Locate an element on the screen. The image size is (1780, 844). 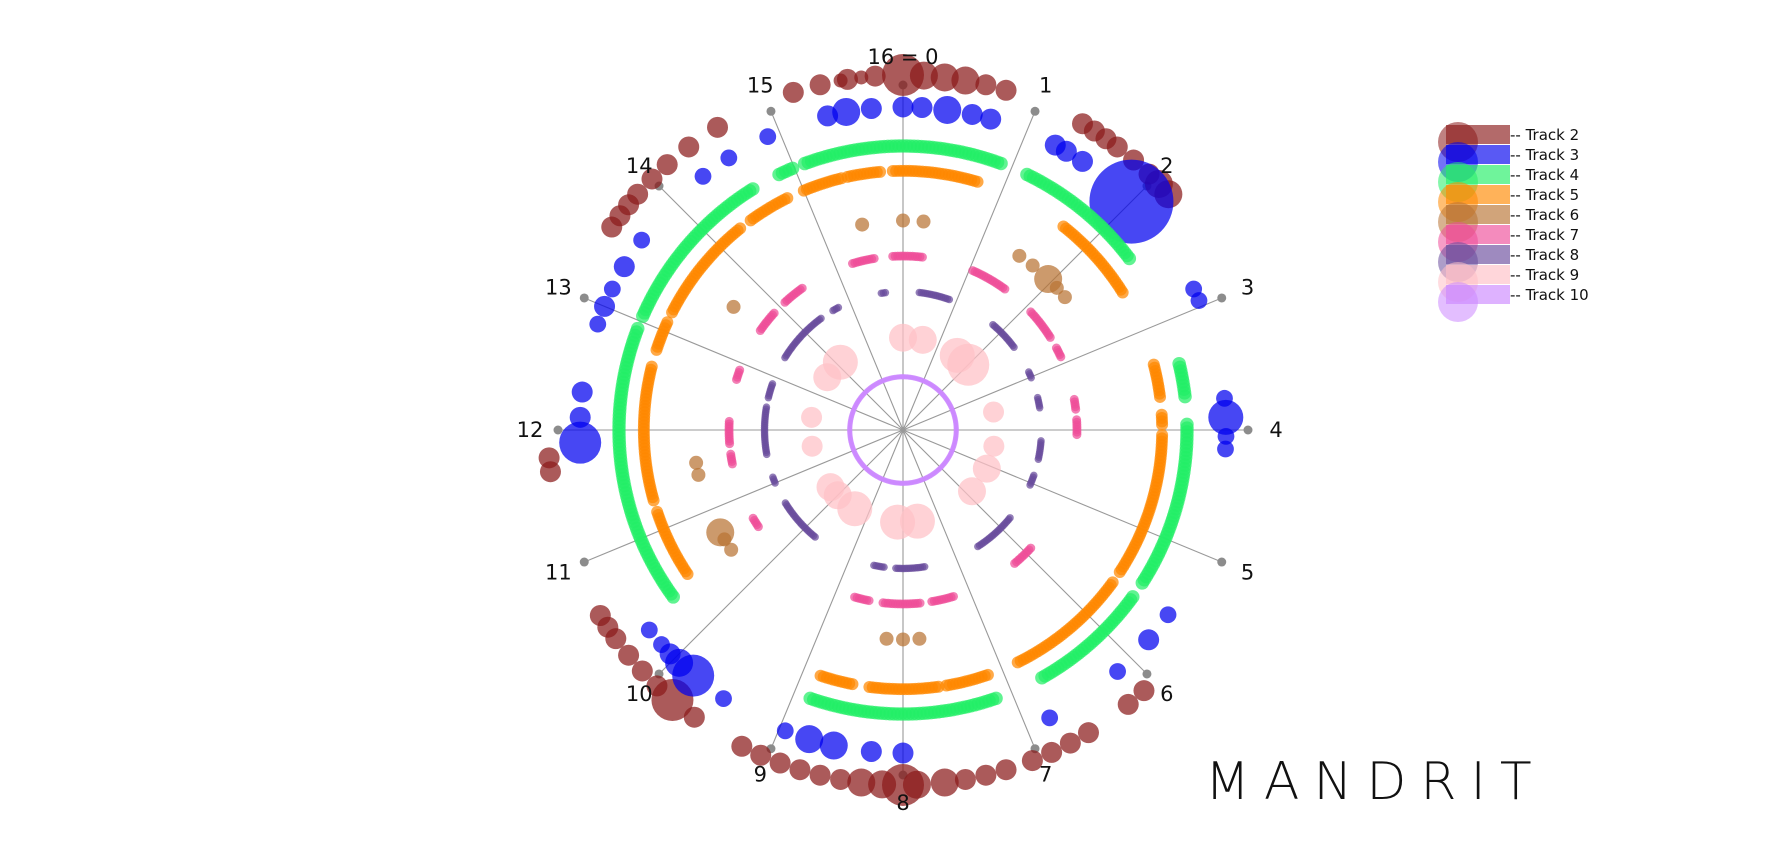
spoke-label: 6 is located at coordinates (1166, 694).